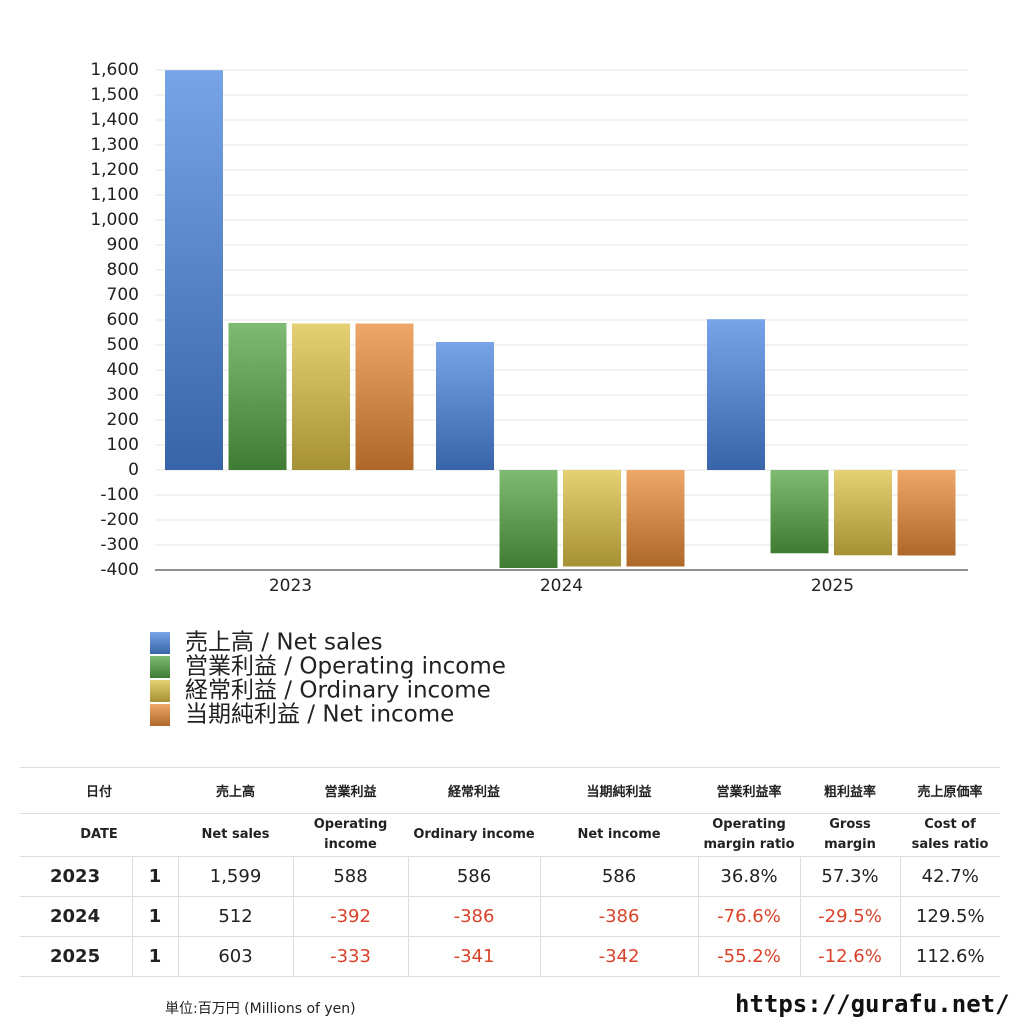 The image size is (1024, 1024). Describe the element at coordinates (119, 570) in the screenshot. I see `y-tick-label: -400` at that location.